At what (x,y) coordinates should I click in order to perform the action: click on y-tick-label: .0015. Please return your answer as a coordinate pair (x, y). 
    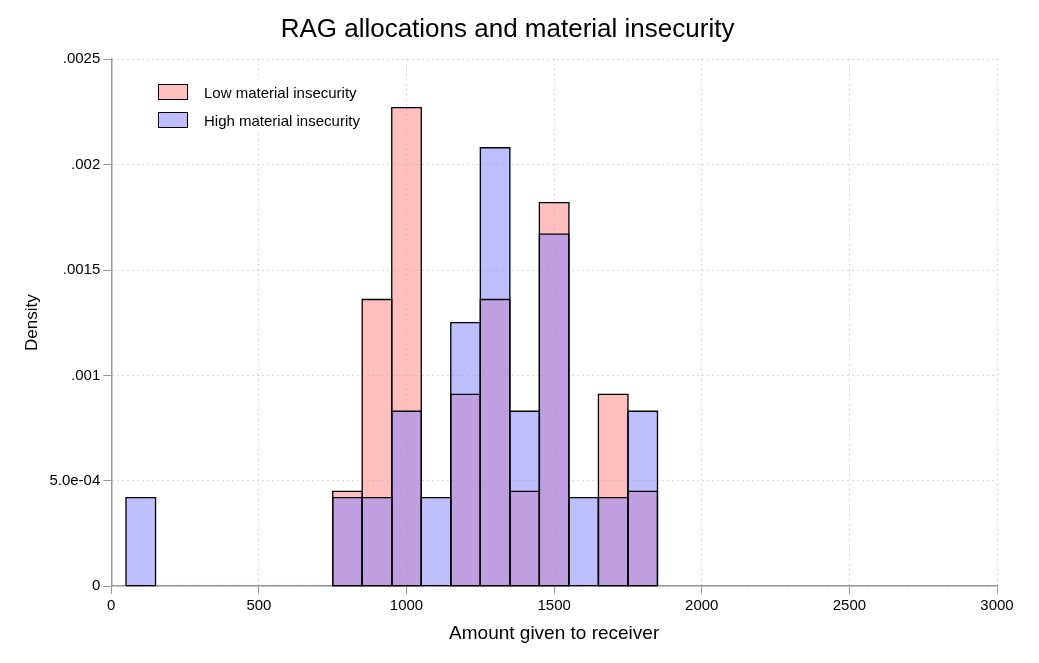
    Looking at the image, I should click on (81, 269).